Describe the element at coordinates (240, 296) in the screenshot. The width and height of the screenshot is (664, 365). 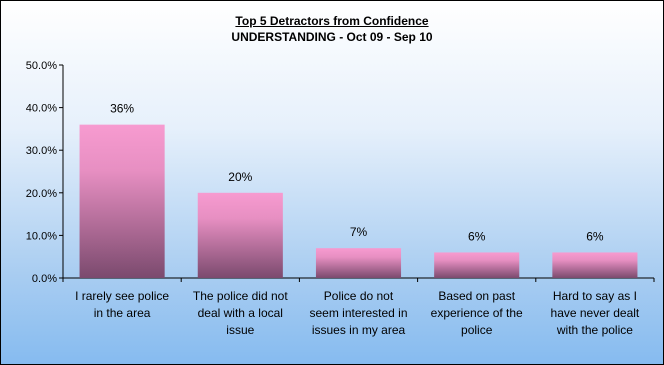
I see `x-tick-label-line: The police did not` at that location.